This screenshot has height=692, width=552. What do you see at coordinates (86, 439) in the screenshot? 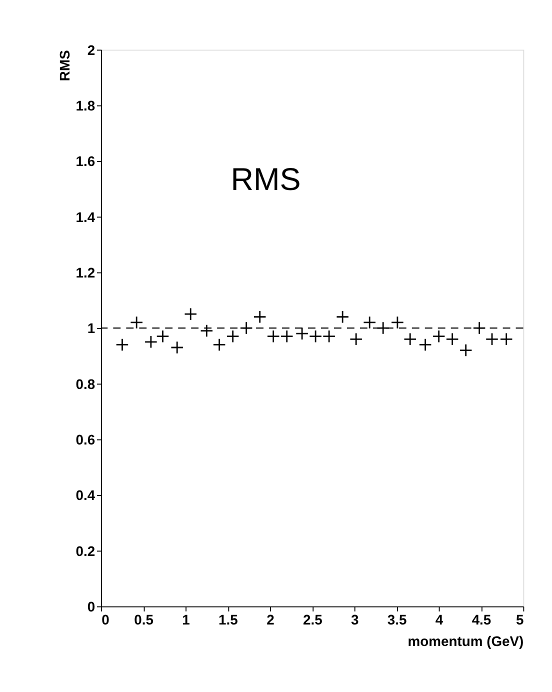
I see `y-tick-label: 0.6` at bounding box center [86, 439].